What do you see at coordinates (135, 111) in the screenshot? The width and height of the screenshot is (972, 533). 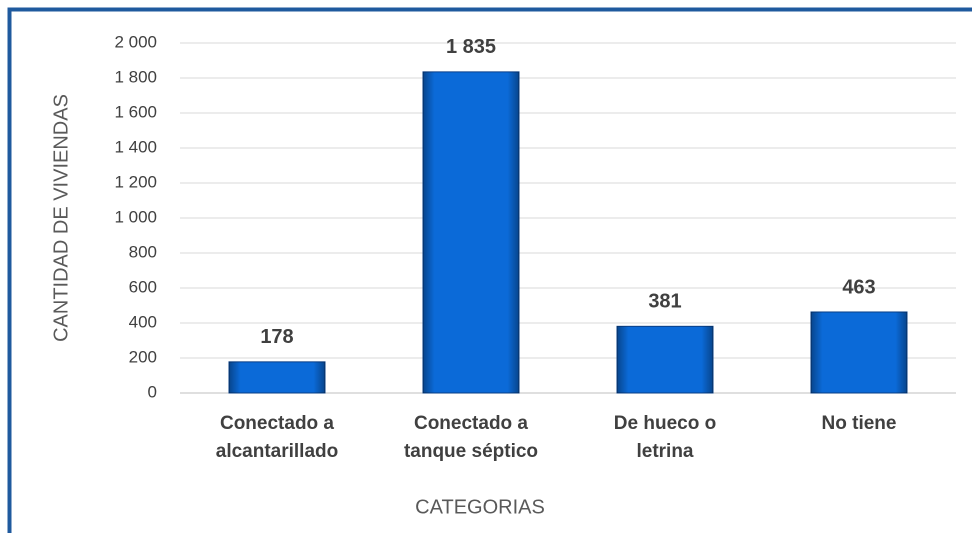 I see `y-tick-label: 1 600` at bounding box center [135, 111].